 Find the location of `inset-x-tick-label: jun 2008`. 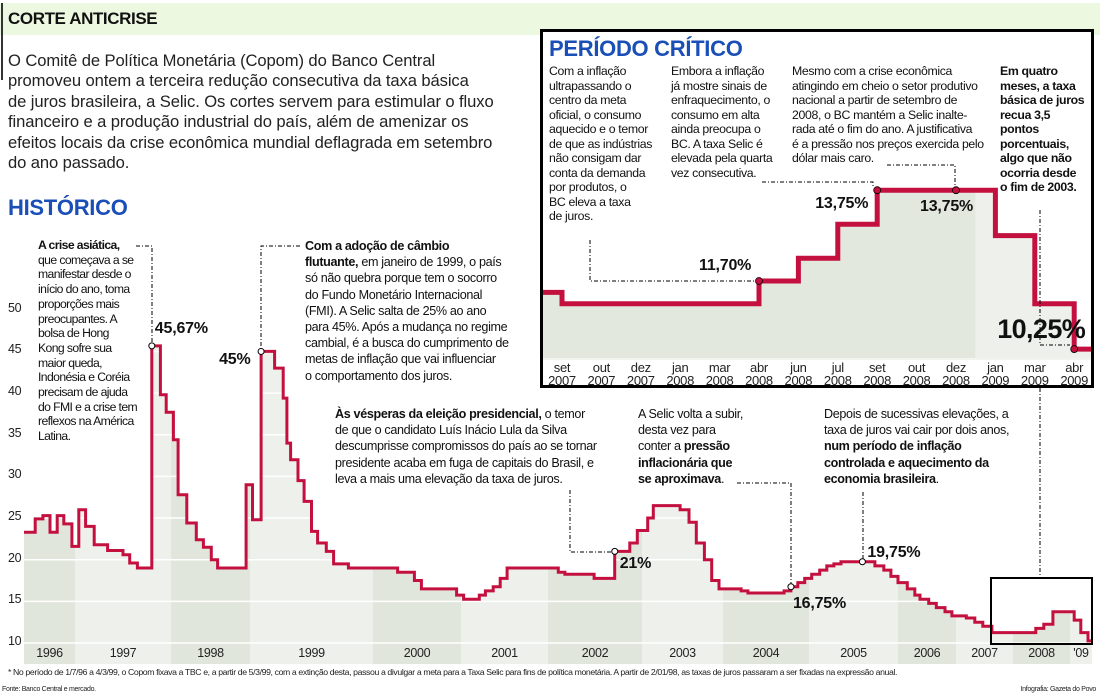

inset-x-tick-label: jun 2008 is located at coordinates (798, 374).